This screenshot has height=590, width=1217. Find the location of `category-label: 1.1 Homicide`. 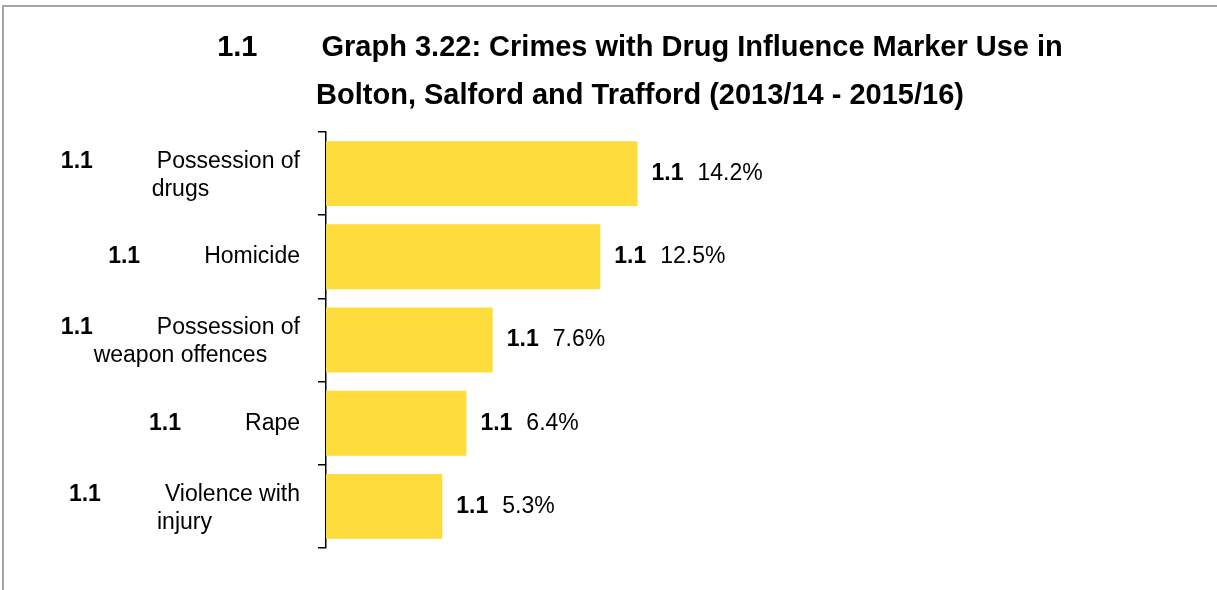

category-label: 1.1 Homicide is located at coordinates (204, 255).